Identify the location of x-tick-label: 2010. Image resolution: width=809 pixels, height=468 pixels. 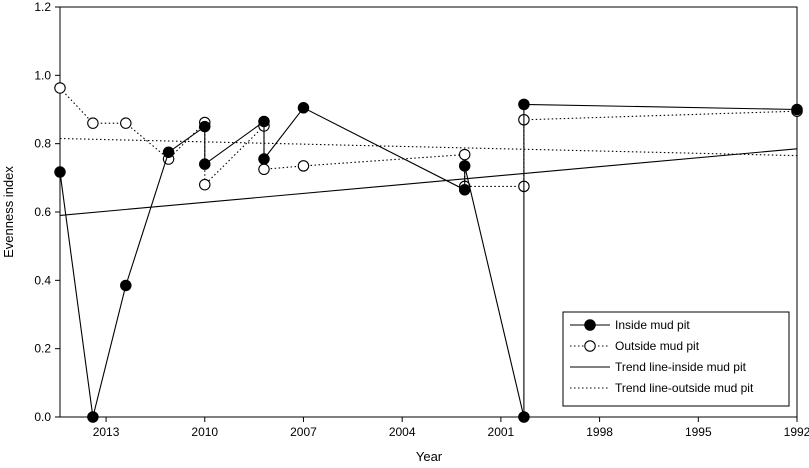
(204, 432).